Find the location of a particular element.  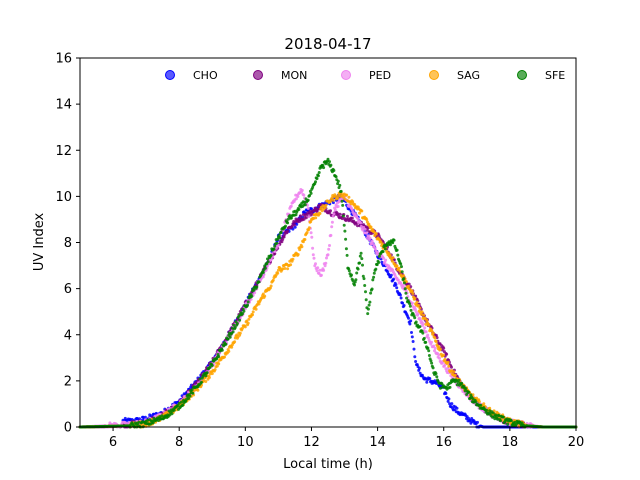

x-axis-ticks: 6 8 10 12 14 16 18 20 is located at coordinates (346, 438).